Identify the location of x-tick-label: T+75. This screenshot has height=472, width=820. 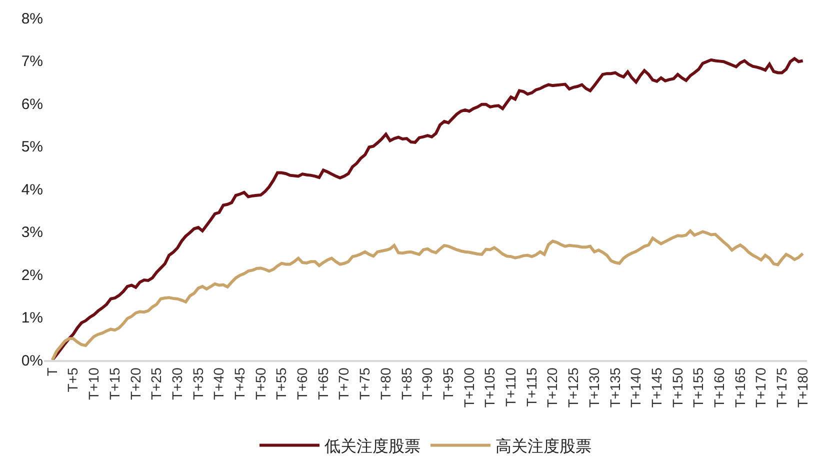
(364, 383).